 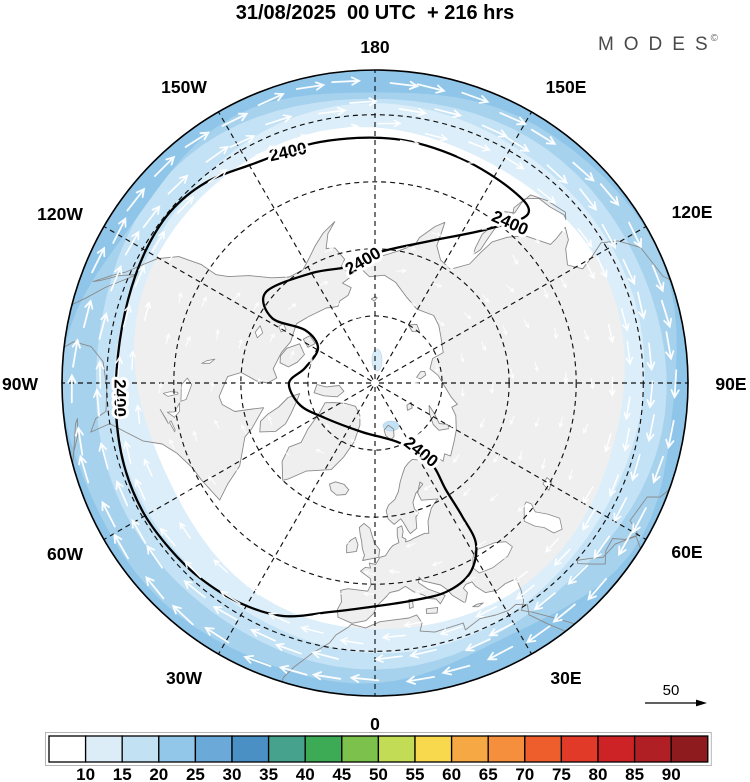 What do you see at coordinates (341, 773) in the screenshot?
I see `colorbar-tick-label: 45` at bounding box center [341, 773].